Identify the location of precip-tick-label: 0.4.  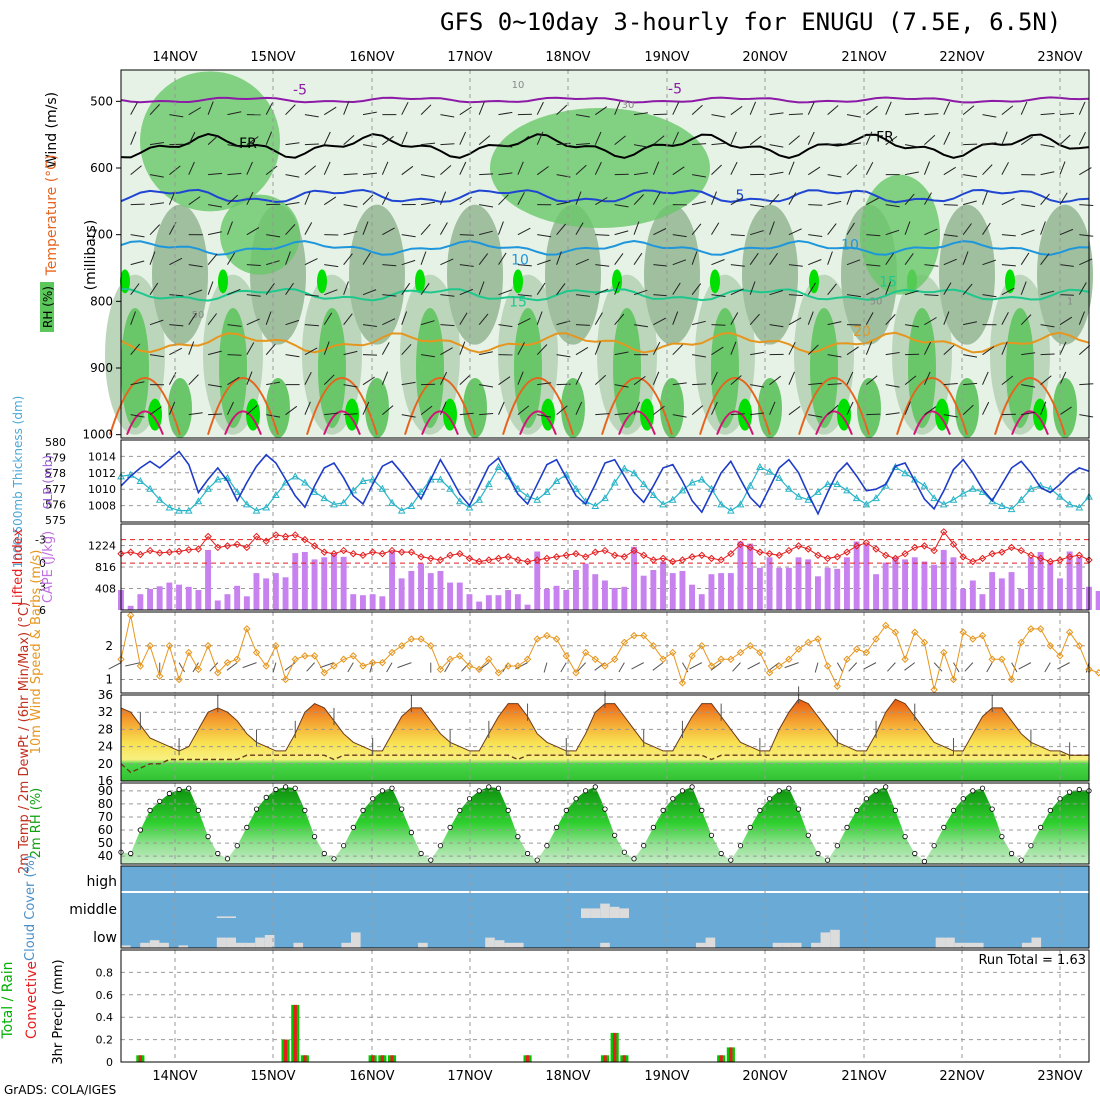
(105, 1017).